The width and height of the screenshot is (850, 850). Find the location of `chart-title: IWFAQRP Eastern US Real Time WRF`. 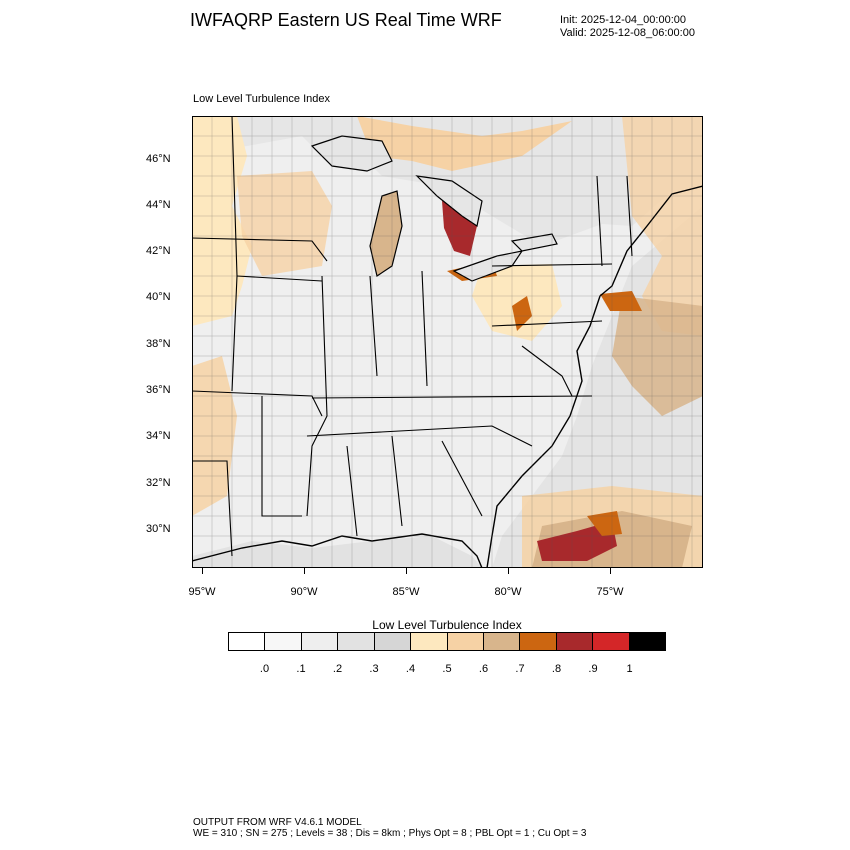

chart-title: IWFAQRP Eastern US Real Time WRF is located at coordinates (346, 20).